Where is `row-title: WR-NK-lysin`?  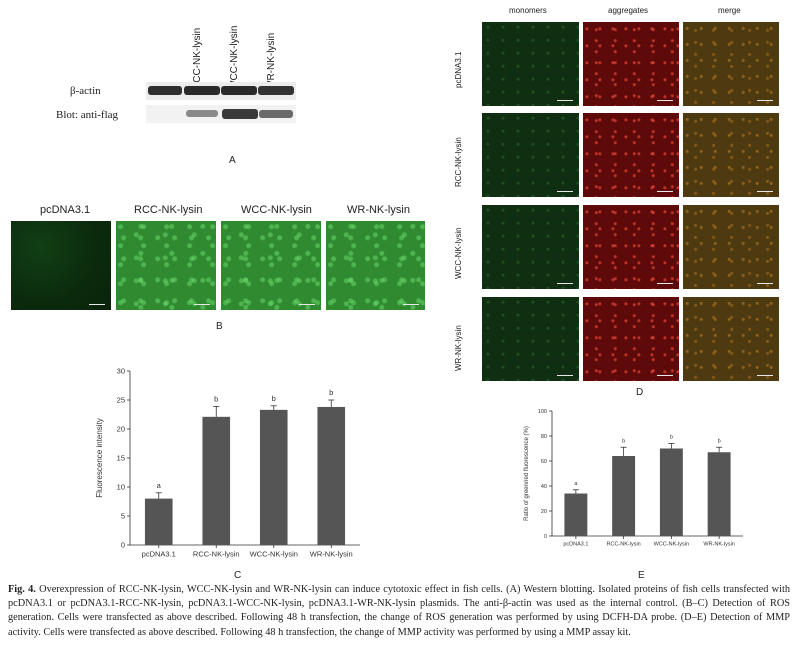
row-title: WR-NK-lysin is located at coordinates (458, 348).